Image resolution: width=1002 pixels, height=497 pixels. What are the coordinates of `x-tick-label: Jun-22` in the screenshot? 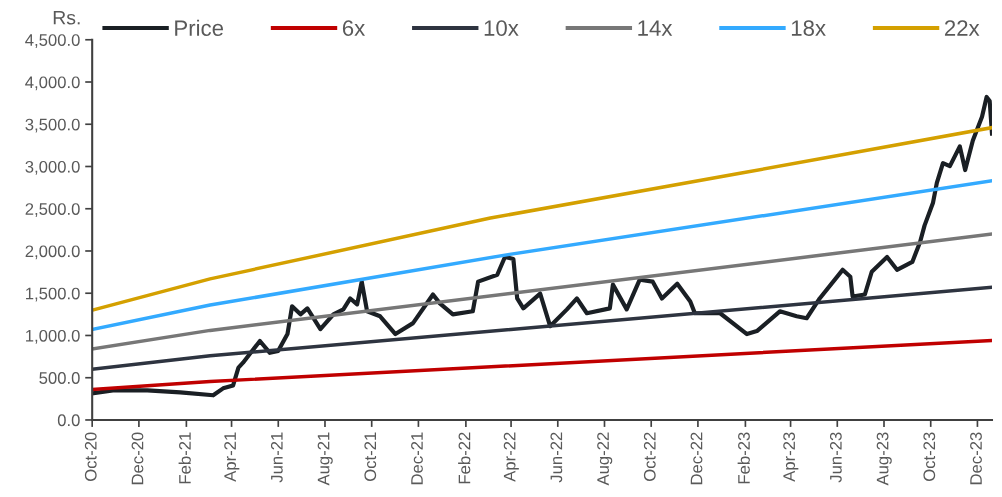 It's located at (556, 457).